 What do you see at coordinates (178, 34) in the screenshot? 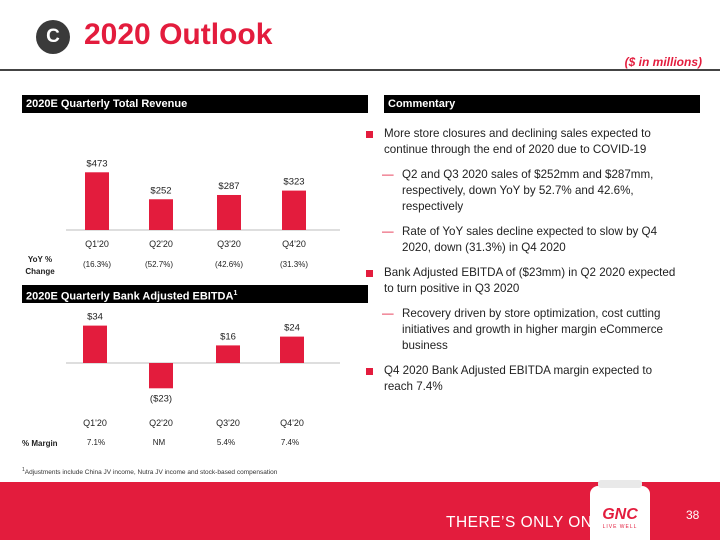
I see `page-title: 2020 Outlook` at bounding box center [178, 34].